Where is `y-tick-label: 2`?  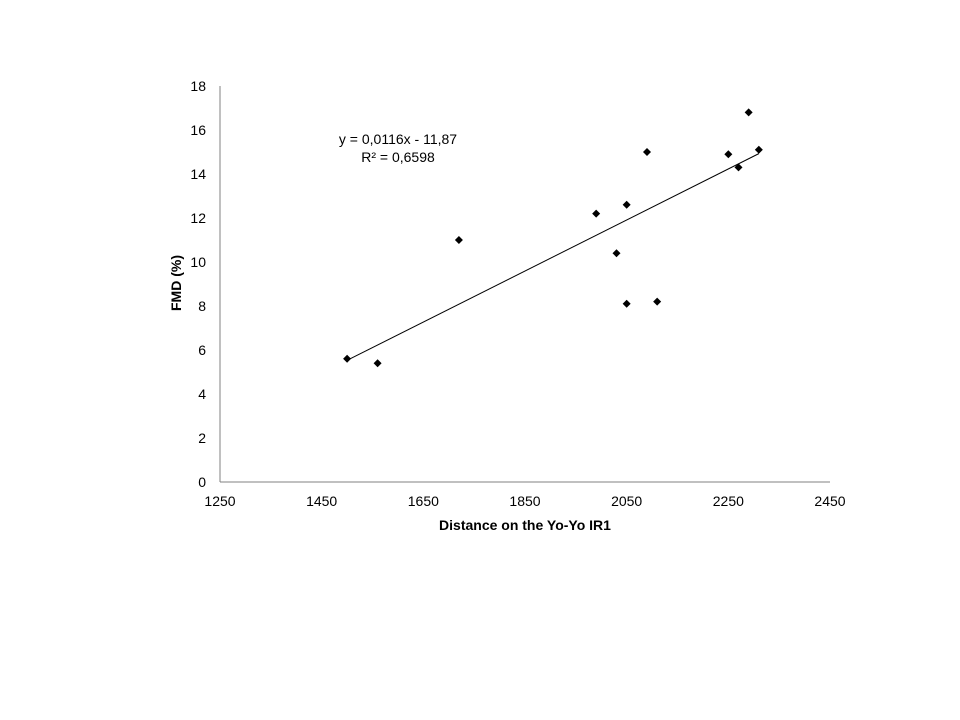 y-tick-label: 2 is located at coordinates (202, 438).